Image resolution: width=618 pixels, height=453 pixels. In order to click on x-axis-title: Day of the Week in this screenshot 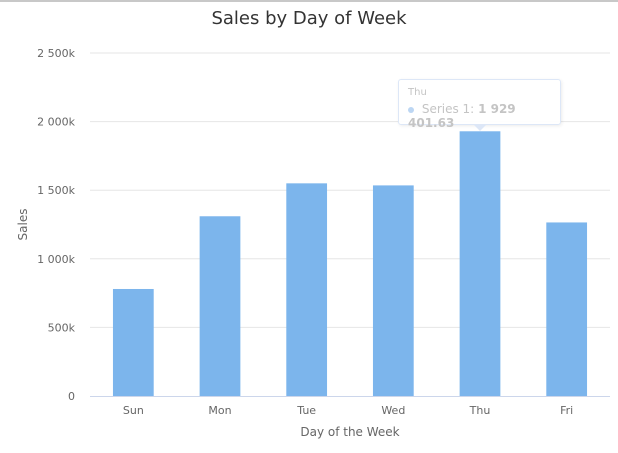, I will do `click(349, 432)`.